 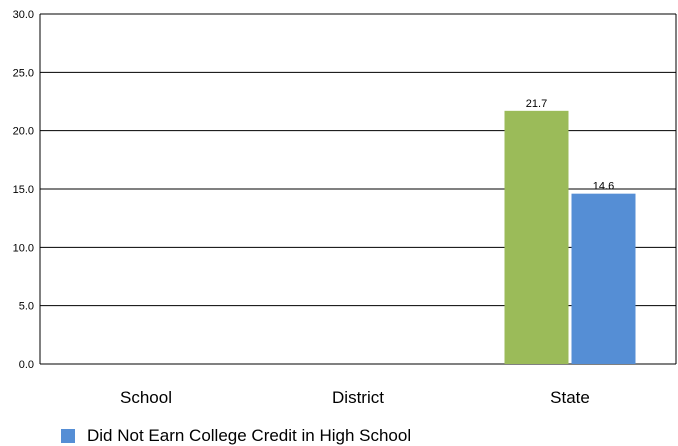 I want to click on x-tick-label: School, so click(x=146, y=397).